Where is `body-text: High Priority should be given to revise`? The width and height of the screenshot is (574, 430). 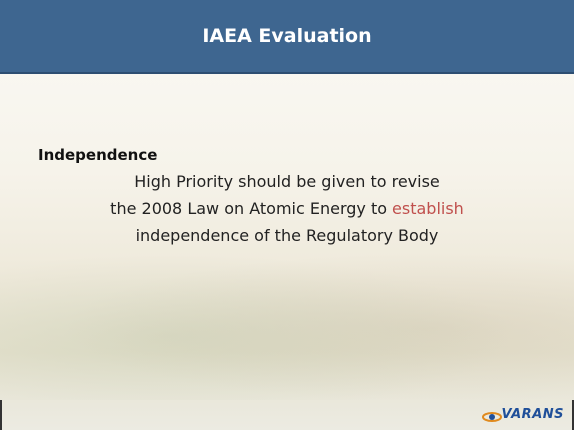 body-text: High Priority should be given to revise is located at coordinates (287, 181).